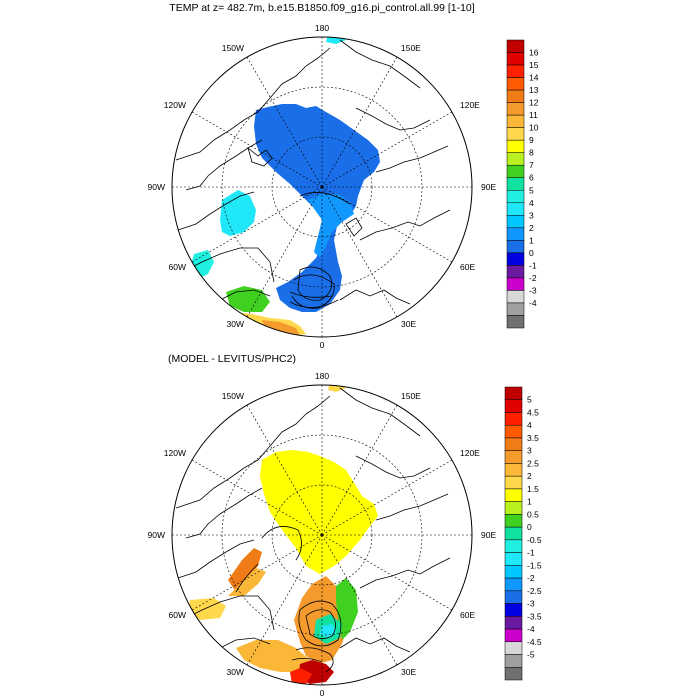 The image size is (700, 700). Describe the element at coordinates (529, 400) in the screenshot. I see `colorbar-label: 5` at that location.